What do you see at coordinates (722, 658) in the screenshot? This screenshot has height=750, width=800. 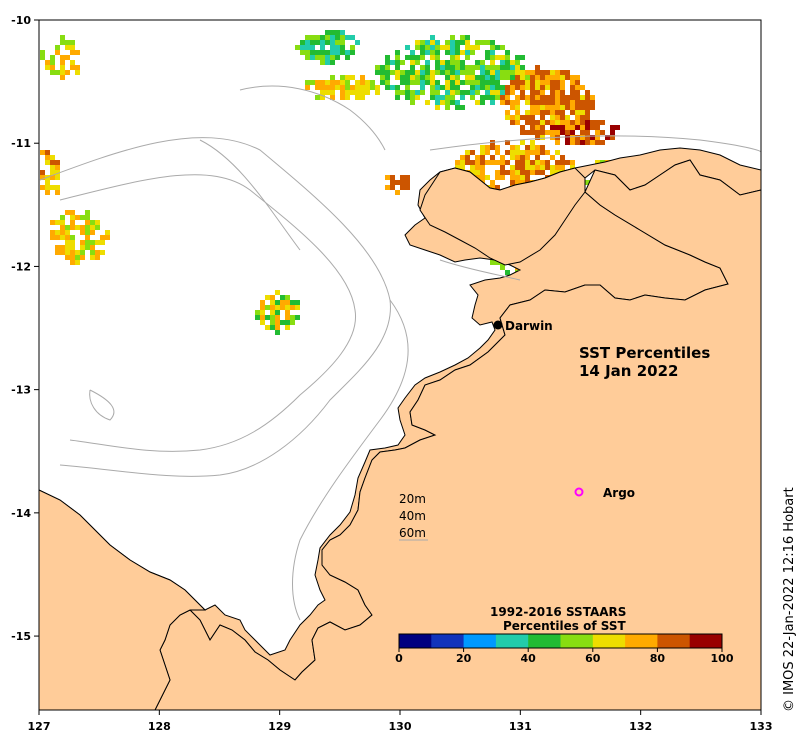 I see `colorbar-tick-label: 100` at bounding box center [722, 658].